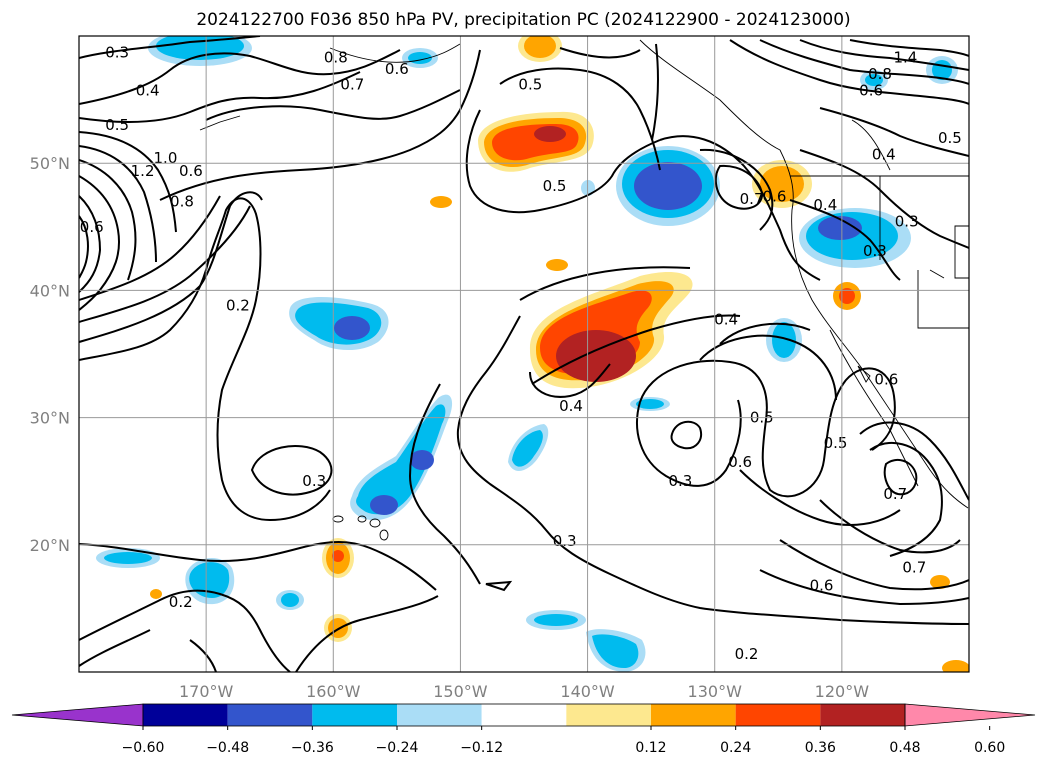  Describe the element at coordinates (312, 748) in the screenshot. I see `colorbar-tick-label: −0.36` at that location.